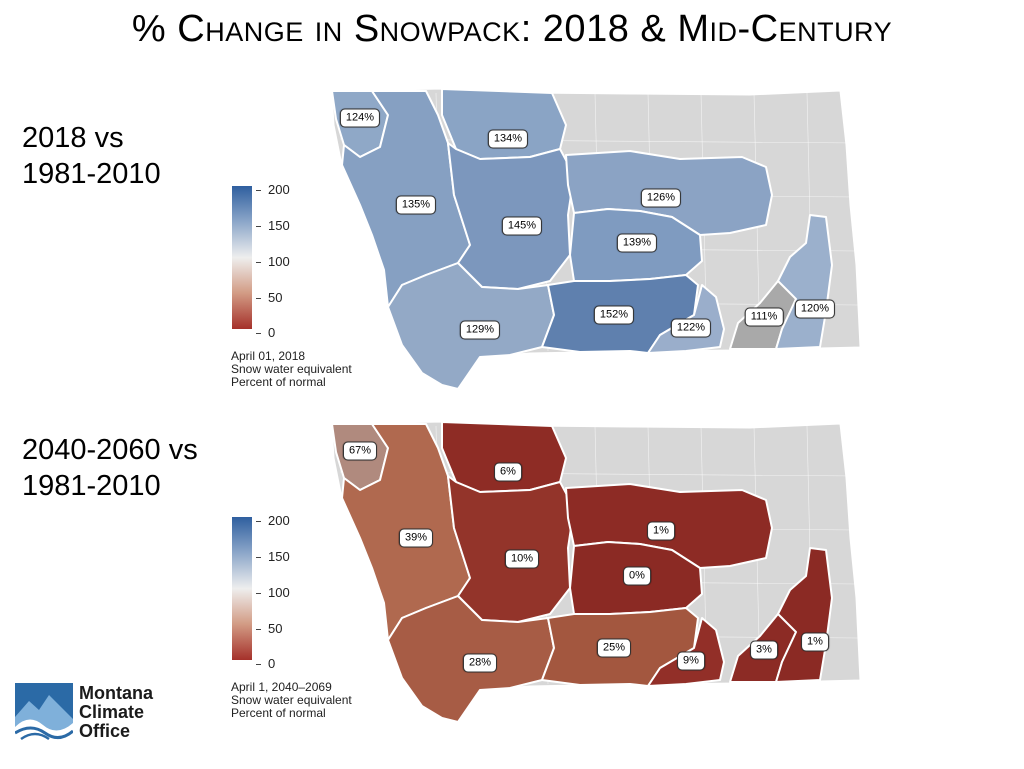  What do you see at coordinates (73, 138) in the screenshot?
I see `panel-1-label-line-1: 2018 vs` at bounding box center [73, 138].